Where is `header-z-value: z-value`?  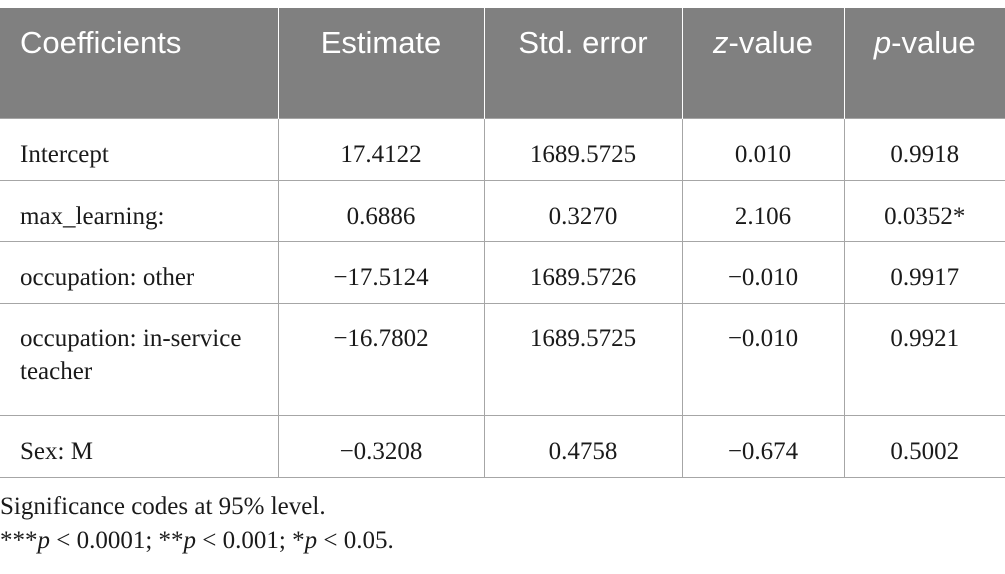
header-z-value: z-value is located at coordinates (763, 63).